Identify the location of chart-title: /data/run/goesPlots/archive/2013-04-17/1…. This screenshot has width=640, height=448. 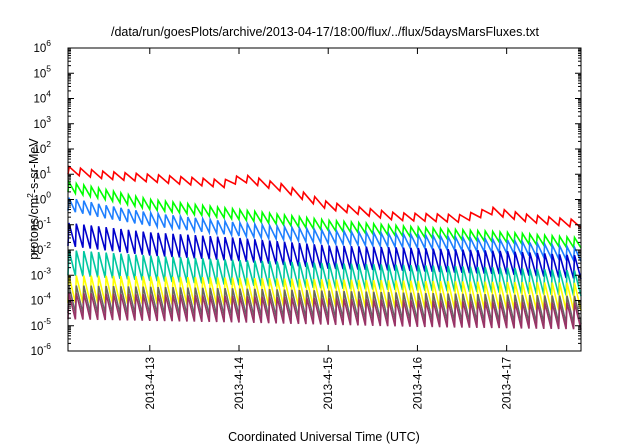
(325, 32).